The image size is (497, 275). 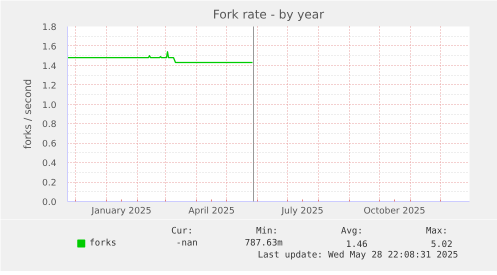 I want to click on text: 5.02, so click(x=441, y=245).